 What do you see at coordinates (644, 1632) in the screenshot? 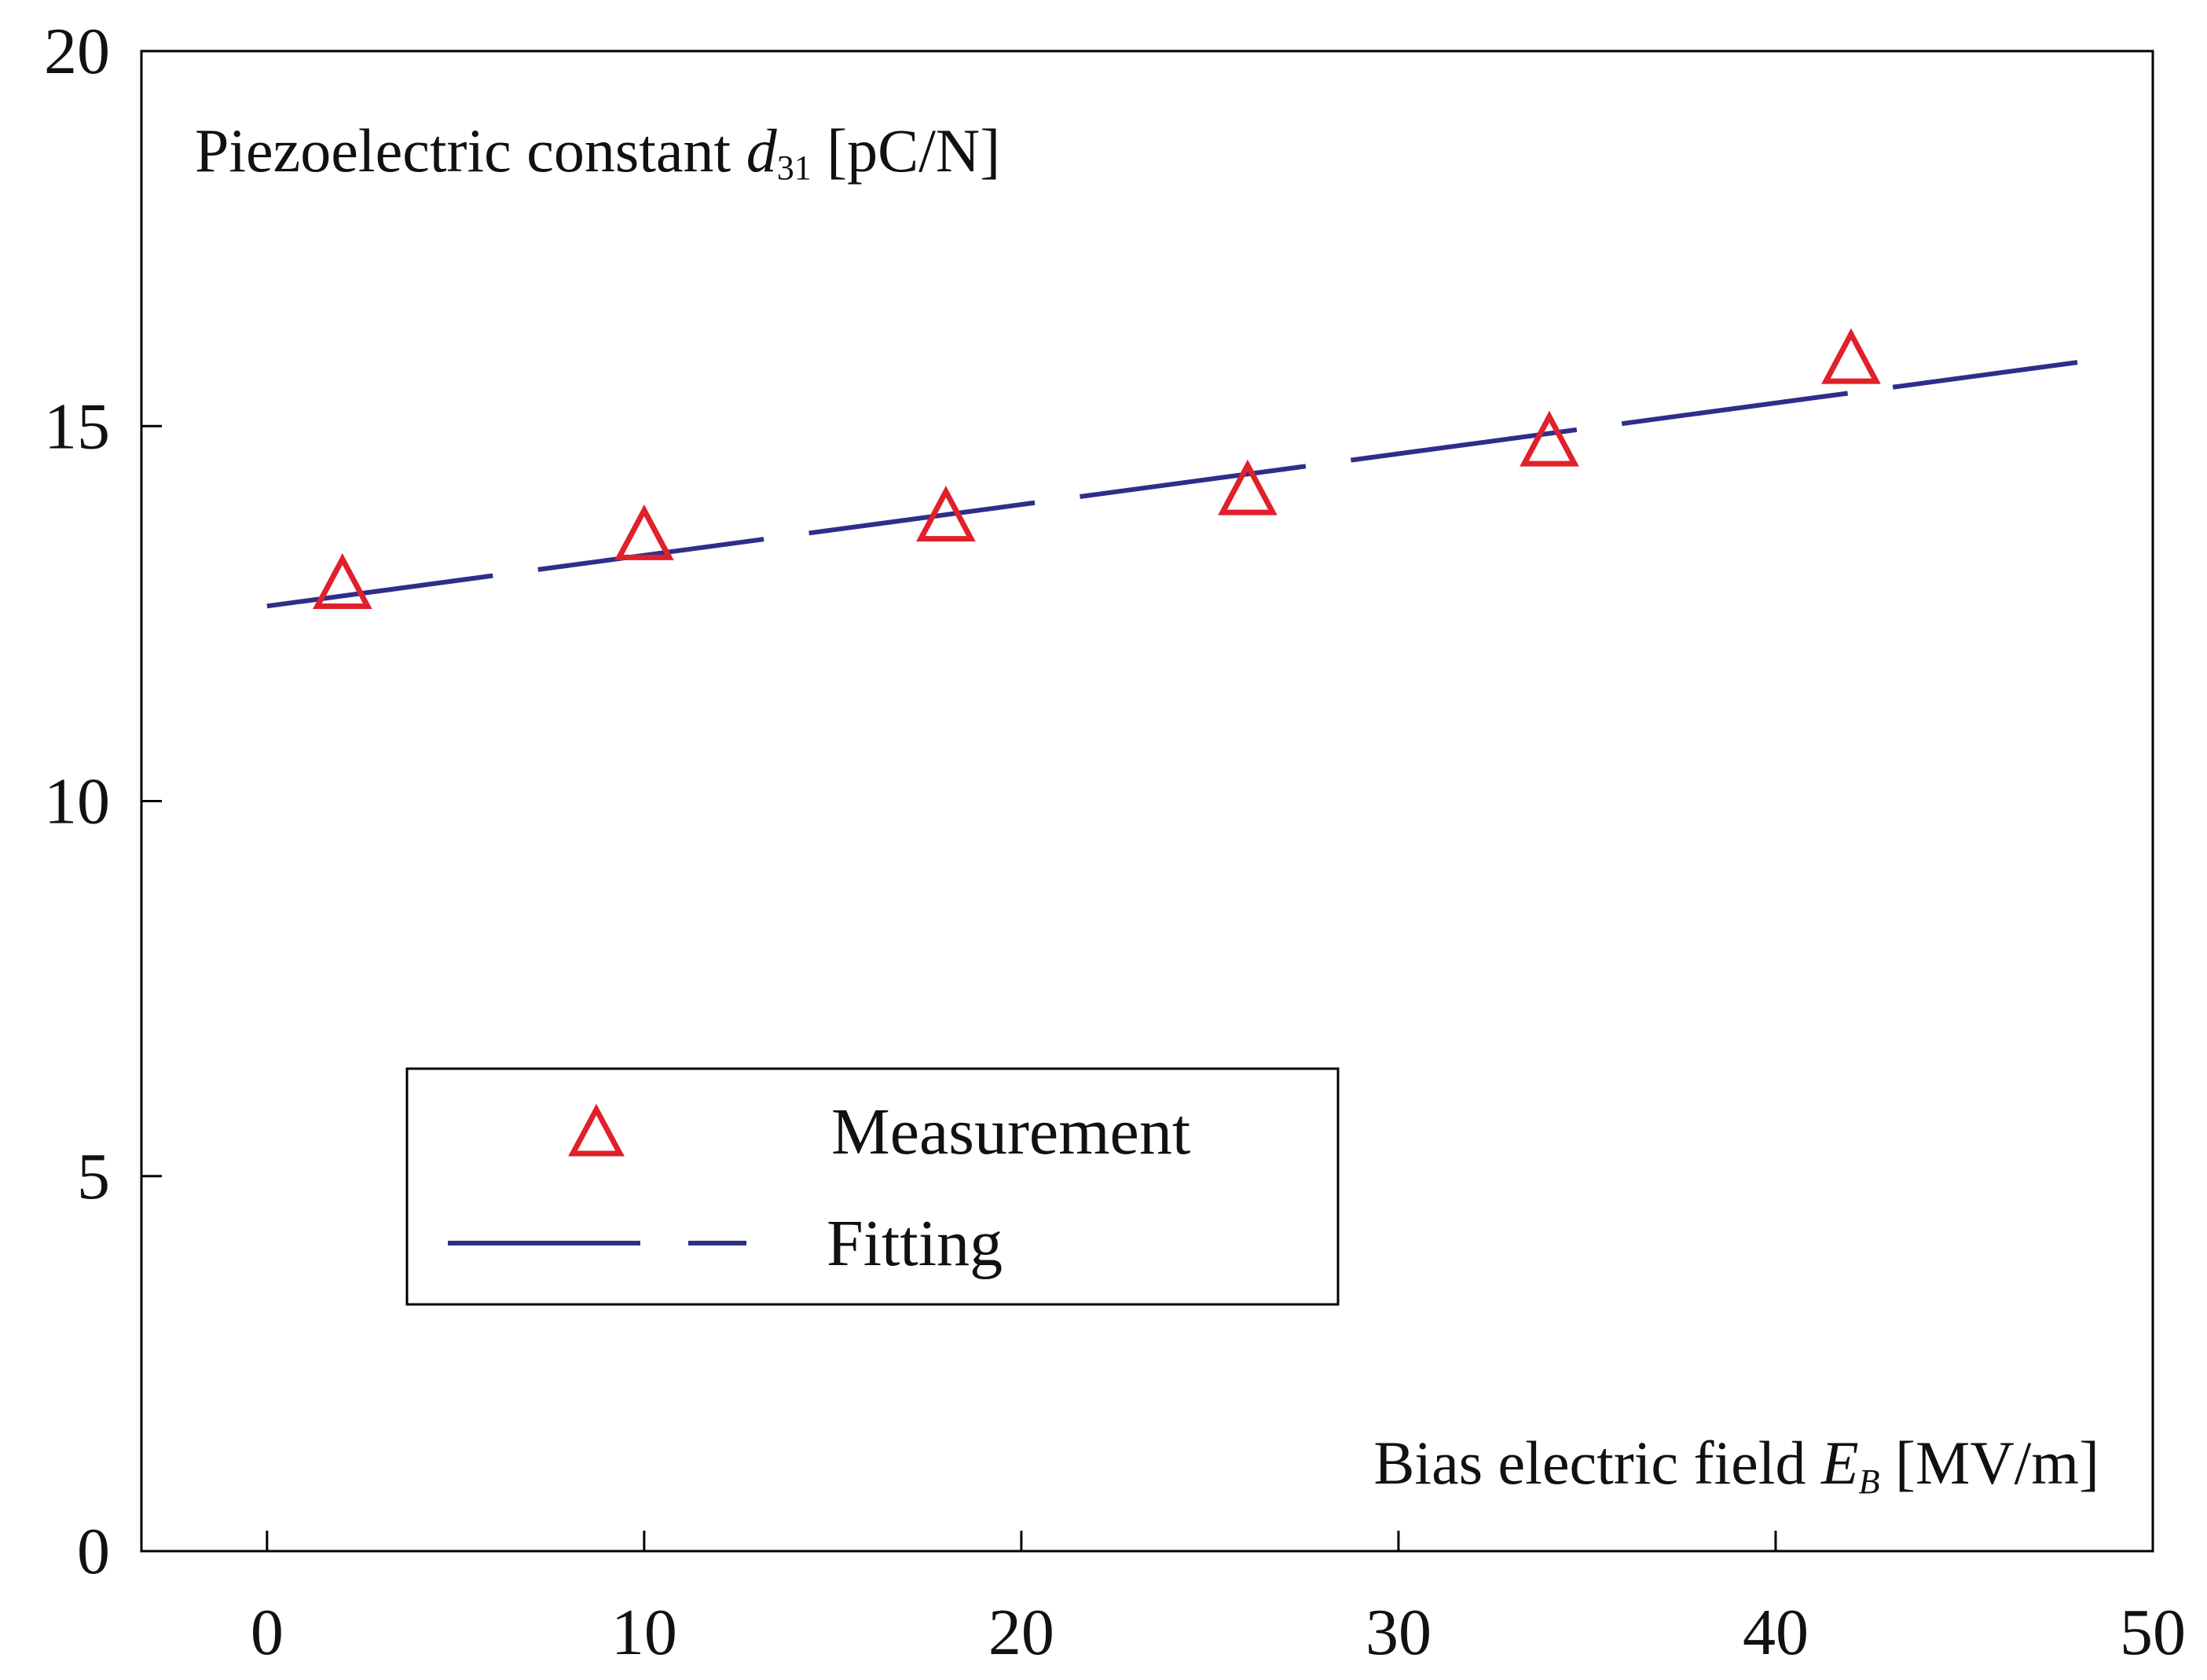
I see `x-tick-label: 10` at bounding box center [644, 1632].